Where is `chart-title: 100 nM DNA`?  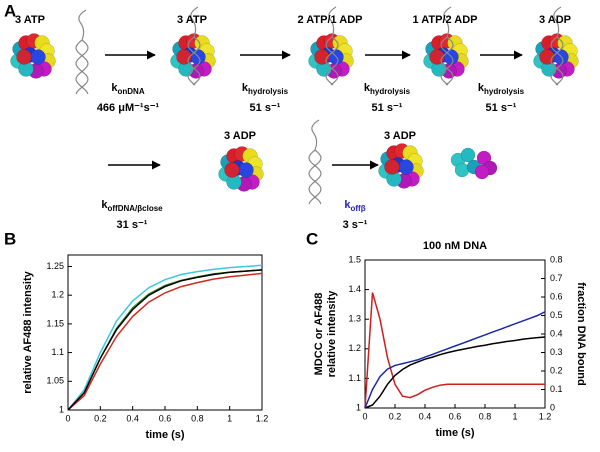 chart-title: 100 nM DNA is located at coordinates (455, 246).